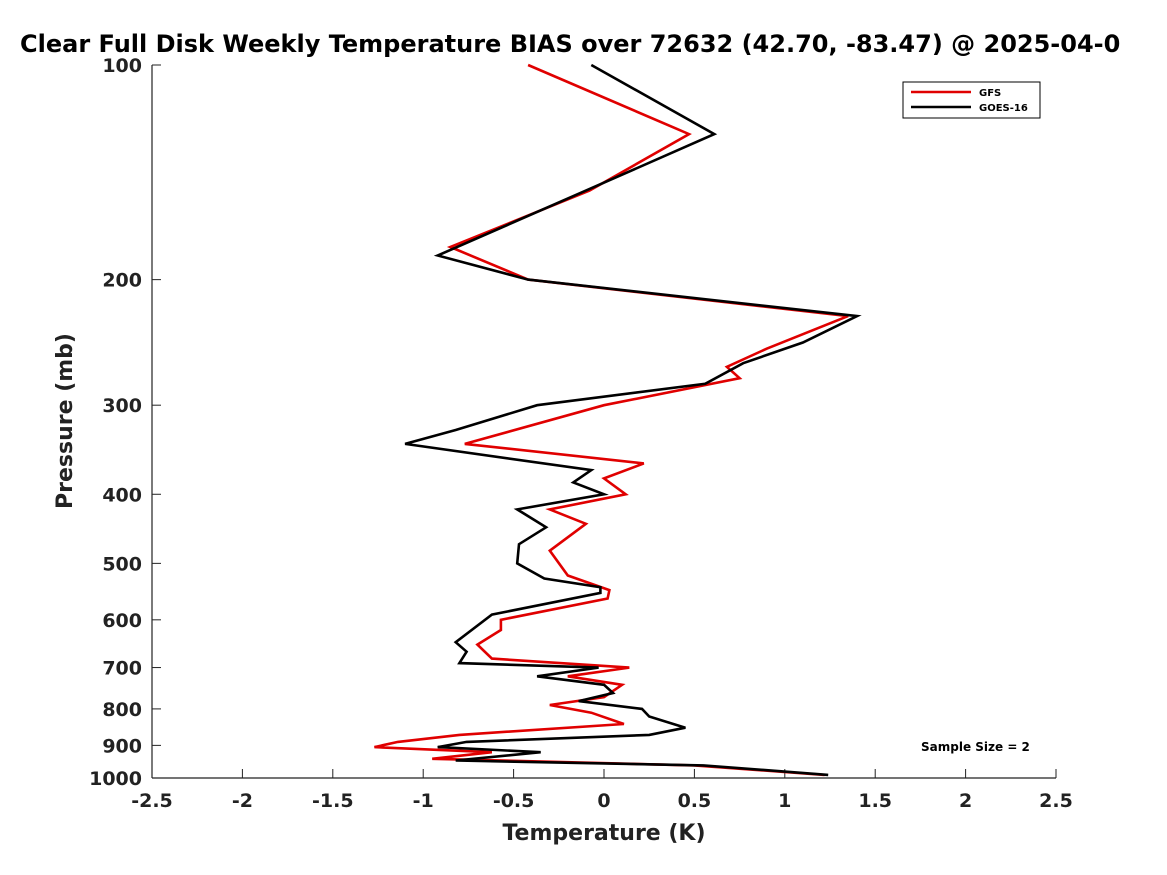 The width and height of the screenshot is (1167, 875). What do you see at coordinates (122, 495) in the screenshot?
I see `y-tick-label: 400` at bounding box center [122, 495].